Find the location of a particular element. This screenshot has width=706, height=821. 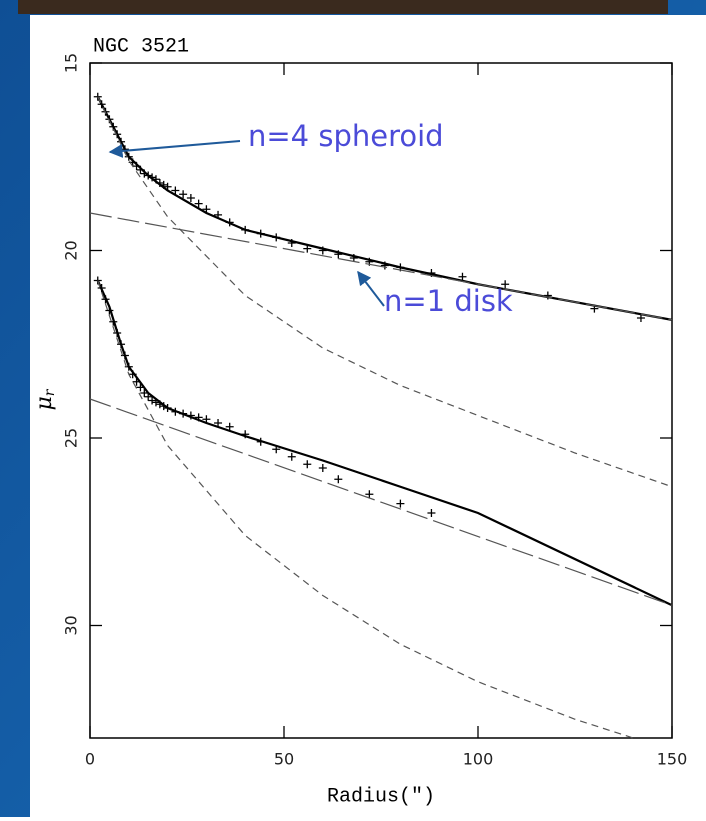

x-tick-label: 50 is located at coordinates (284, 759).